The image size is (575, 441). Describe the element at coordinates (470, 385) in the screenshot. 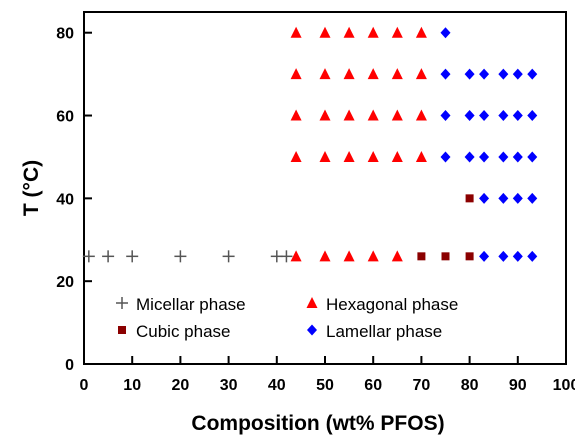

I see `x-tick-label: 80` at that location.